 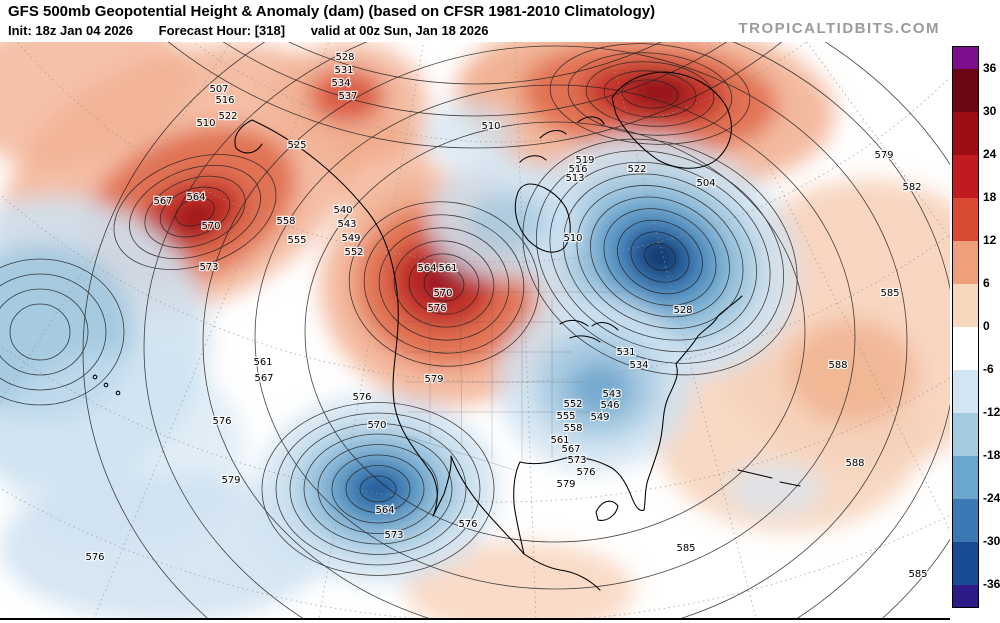 What do you see at coordinates (986, 283) in the screenshot?
I see `colorbar-tick: 6` at bounding box center [986, 283].